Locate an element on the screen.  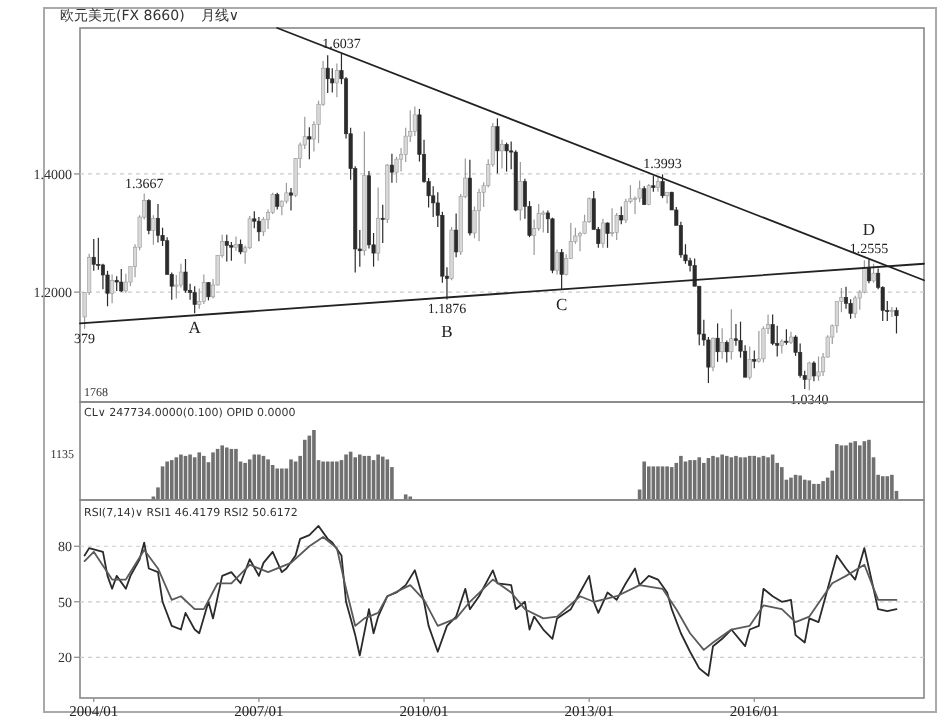
line-series is located at coordinates (490, 593).